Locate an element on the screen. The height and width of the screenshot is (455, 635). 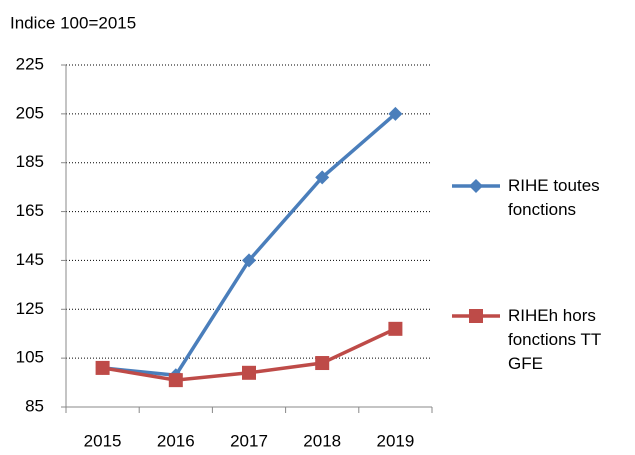
y-tick-label: 205 is located at coordinates (30, 112).